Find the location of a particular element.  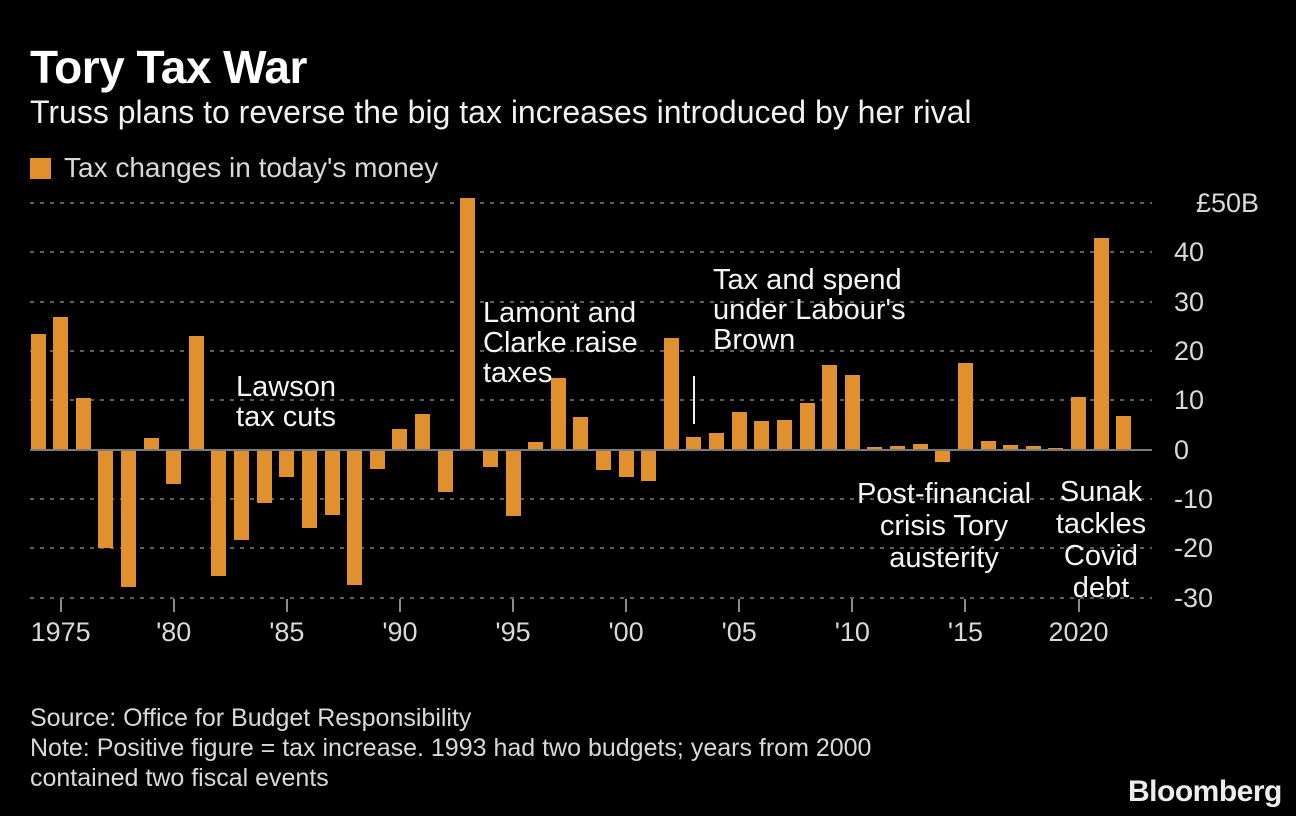

x-axis-label-1980: '80 is located at coordinates (174, 632).